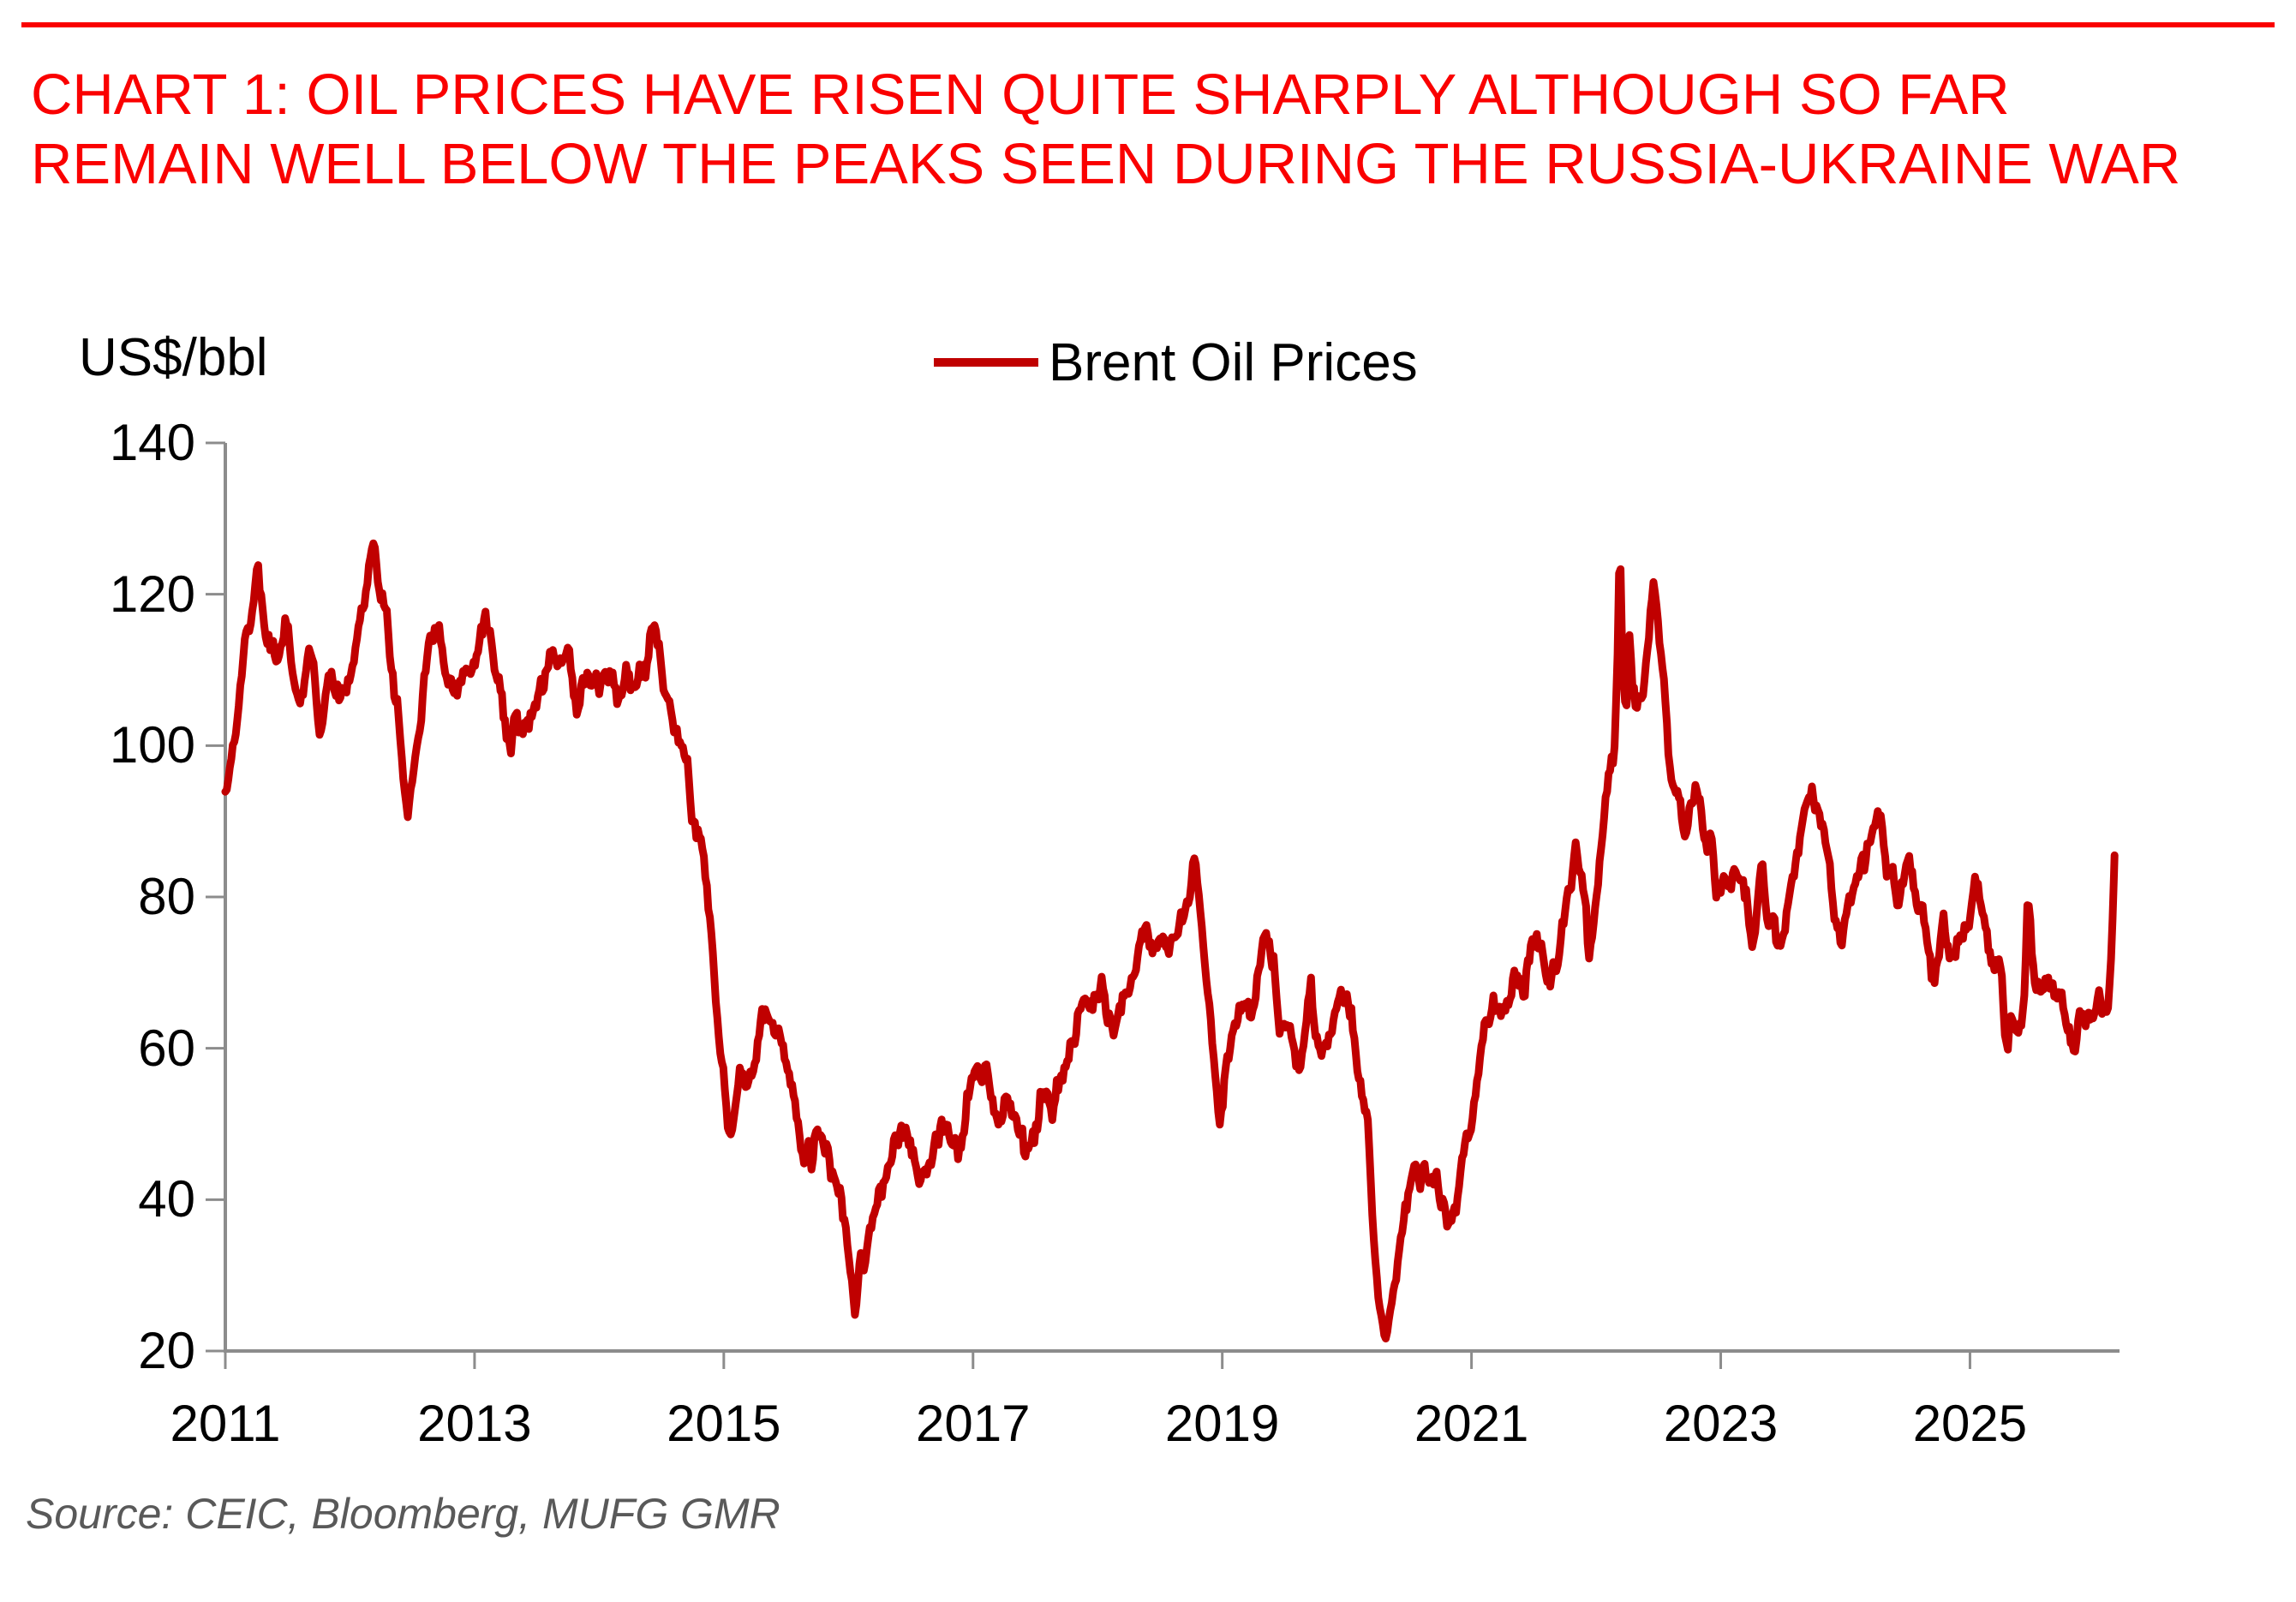 Image resolution: width=2296 pixels, height=1602 pixels. What do you see at coordinates (166, 1048) in the screenshot?
I see `y-tick-label: 60` at bounding box center [166, 1048].